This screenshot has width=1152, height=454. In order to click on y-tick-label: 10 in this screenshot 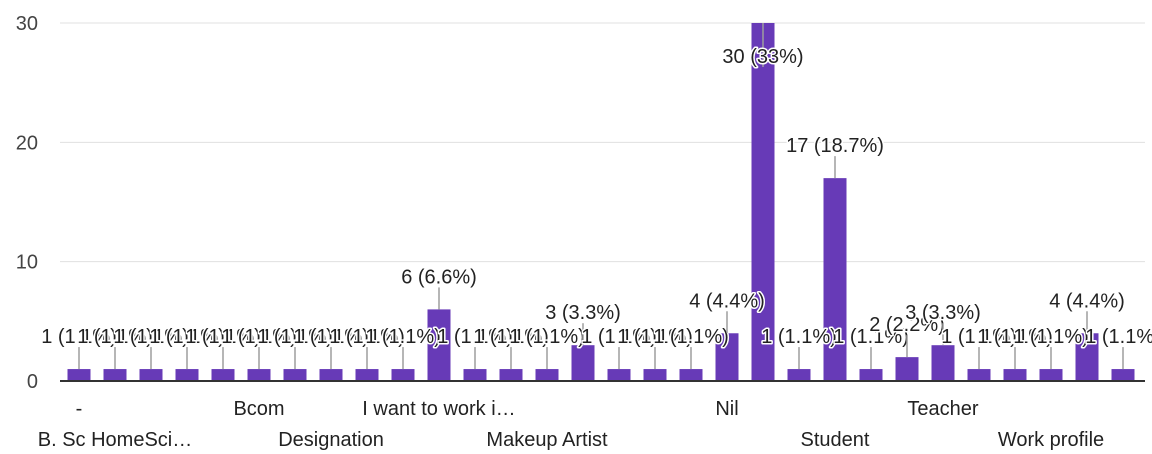, I will do `click(27, 263)`.